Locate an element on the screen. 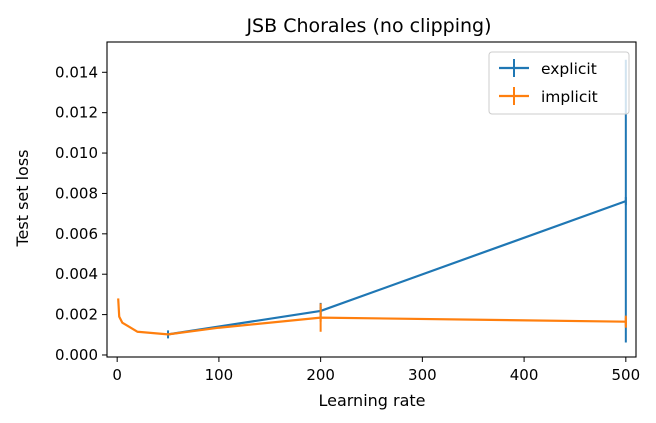  x-axis-ticks: 0 100 200 300 400 500 is located at coordinates (376, 370).